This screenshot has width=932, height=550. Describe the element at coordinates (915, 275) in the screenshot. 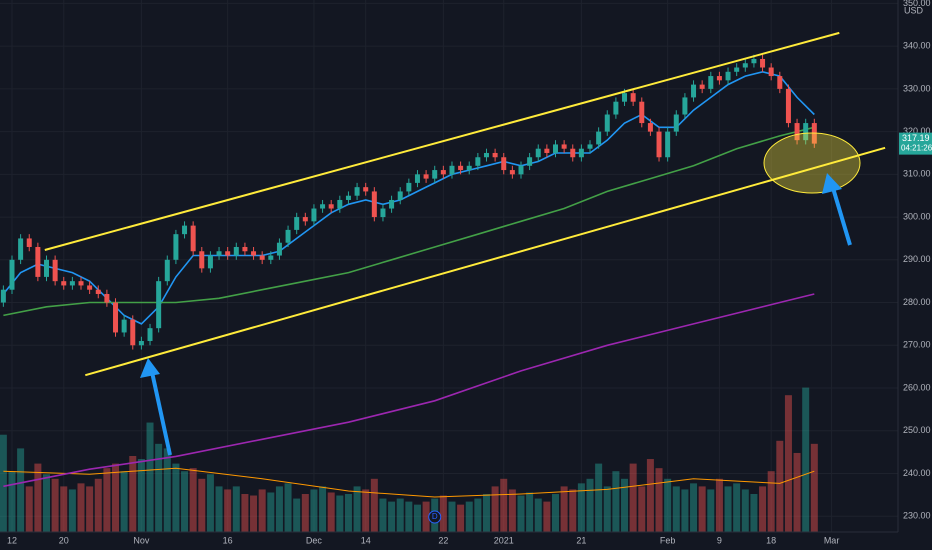

I see `price-axis` at that location.